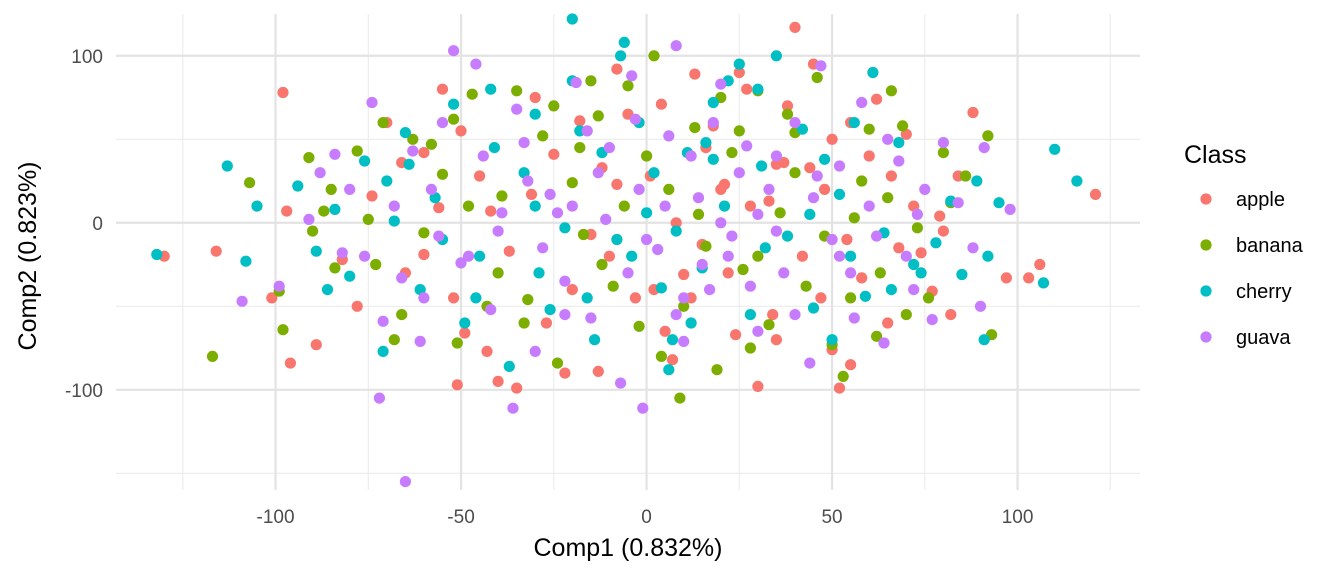 This screenshot has width=1344, height=581. Describe the element at coordinates (1018, 517) in the screenshot. I see `x-tick-label: 100` at that location.